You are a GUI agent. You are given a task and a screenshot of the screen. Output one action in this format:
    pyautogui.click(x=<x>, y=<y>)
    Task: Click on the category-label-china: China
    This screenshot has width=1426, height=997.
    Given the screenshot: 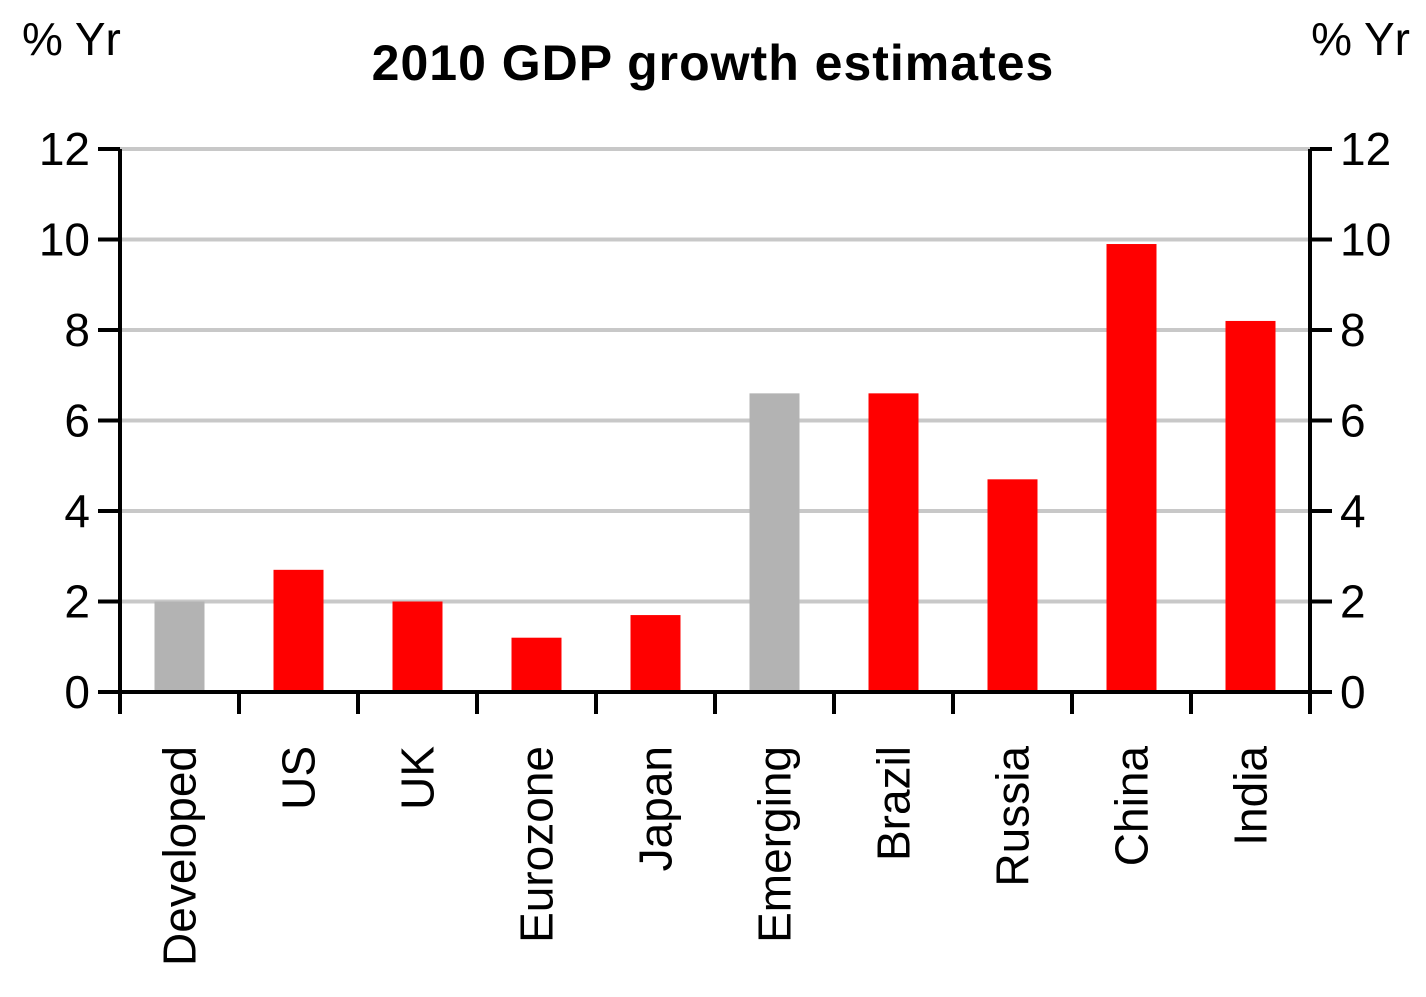 What is the action you would take?
    pyautogui.click(x=1132, y=806)
    